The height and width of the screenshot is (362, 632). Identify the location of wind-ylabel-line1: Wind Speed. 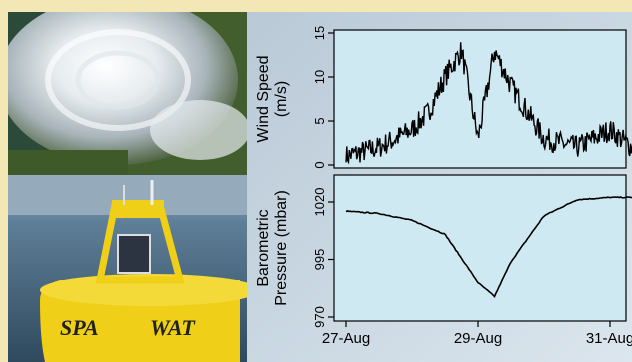
(263, 98).